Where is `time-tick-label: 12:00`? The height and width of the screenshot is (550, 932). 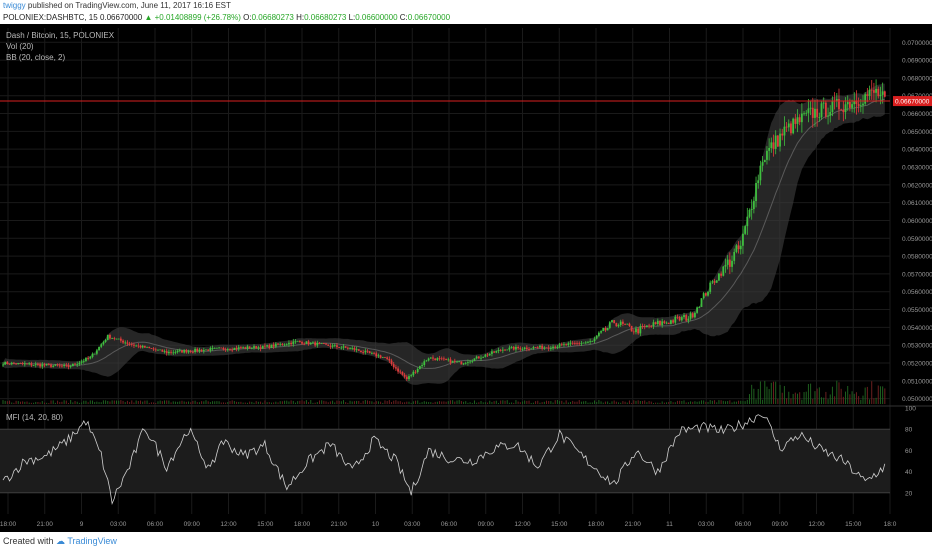
time-tick-label: 12:00 is located at coordinates (816, 524).